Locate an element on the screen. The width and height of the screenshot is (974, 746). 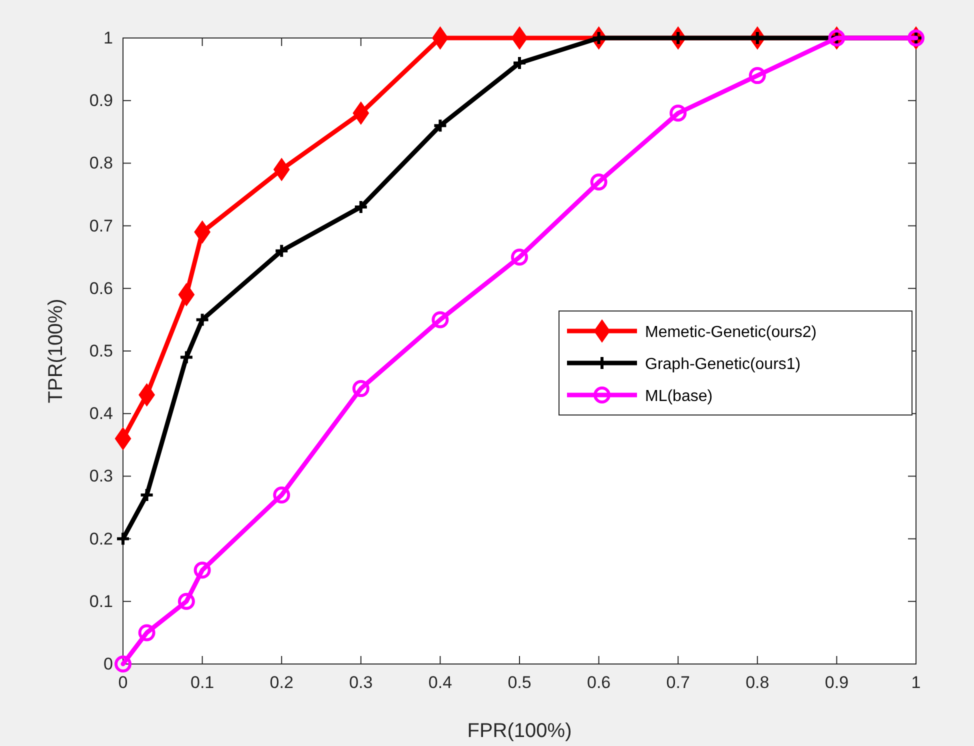
x-tick-label: 1 is located at coordinates (916, 682).